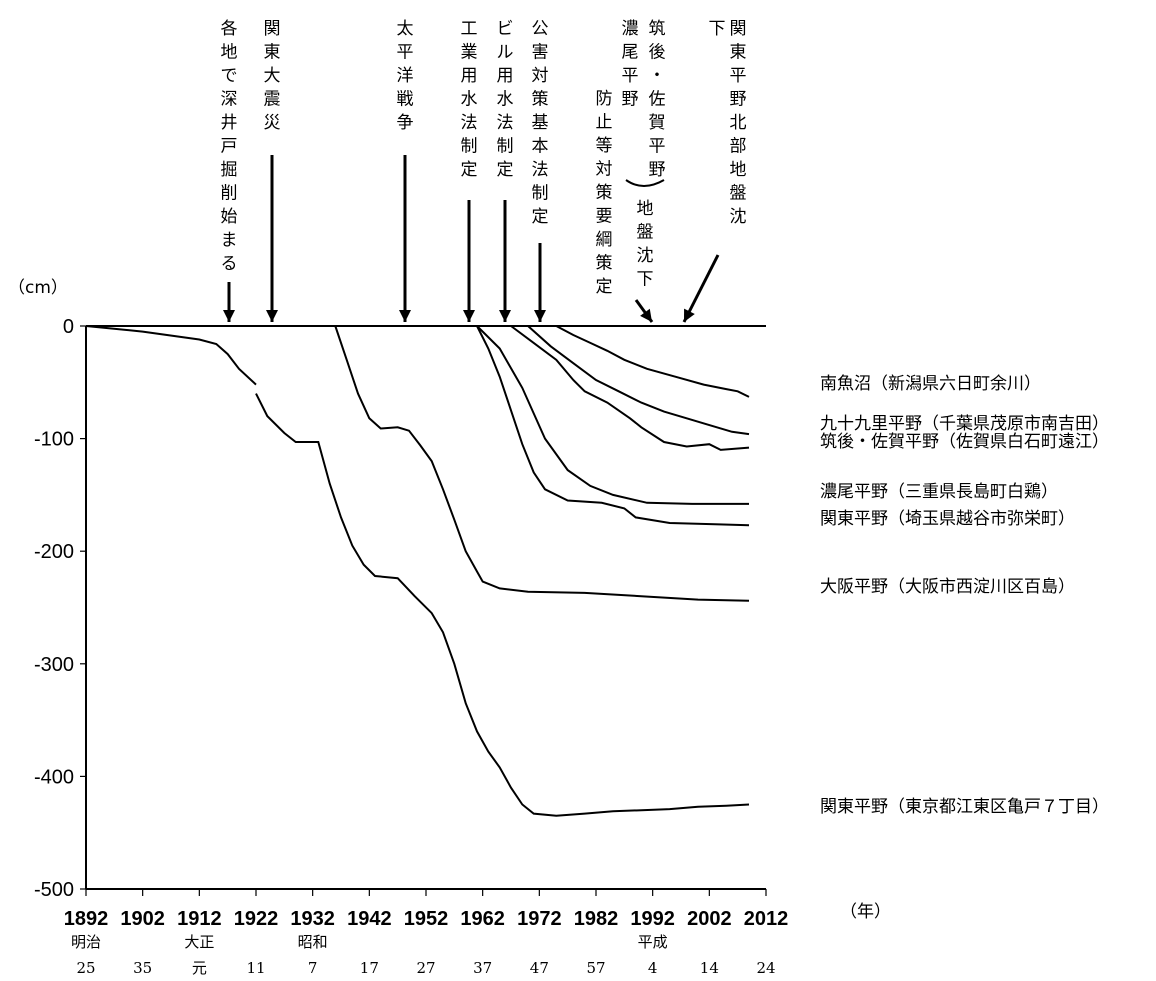  What do you see at coordinates (405, 123) in the screenshot?
I see `event-char: 争` at bounding box center [405, 123].